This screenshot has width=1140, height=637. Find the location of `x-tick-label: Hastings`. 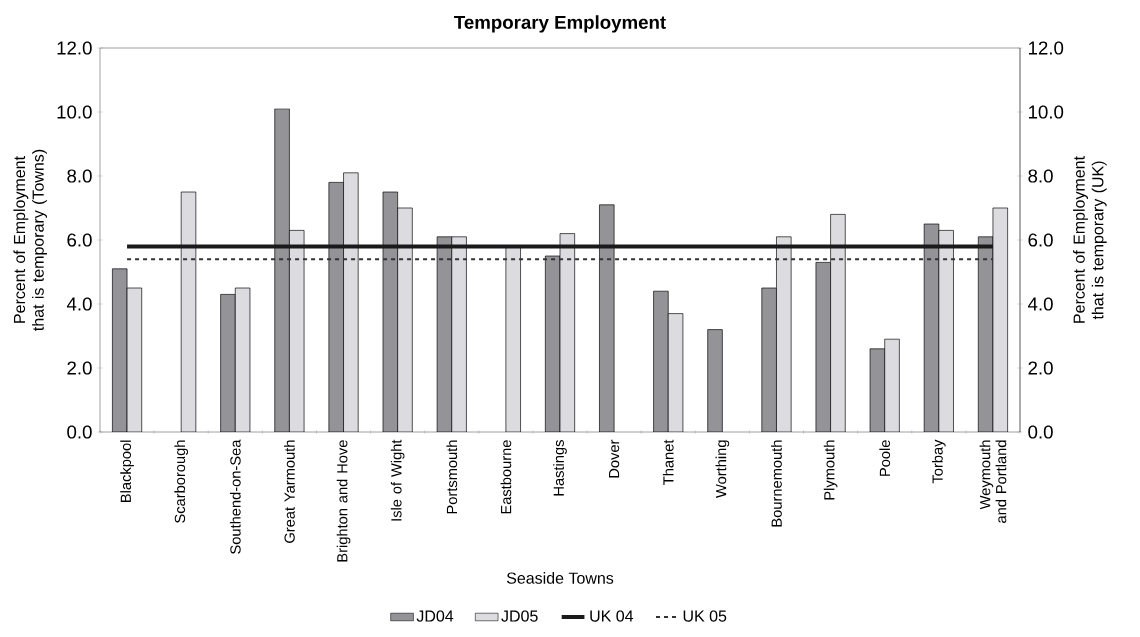

x-tick-label: Hastings is located at coordinates (560, 468).